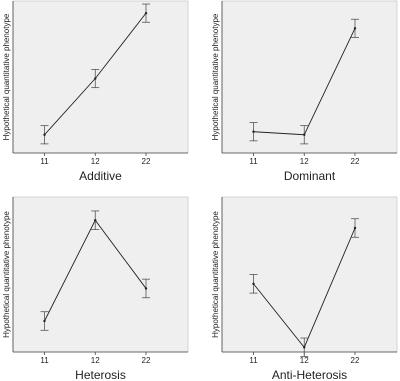  I want to click on x-axis-label: Dominant, so click(310, 176).